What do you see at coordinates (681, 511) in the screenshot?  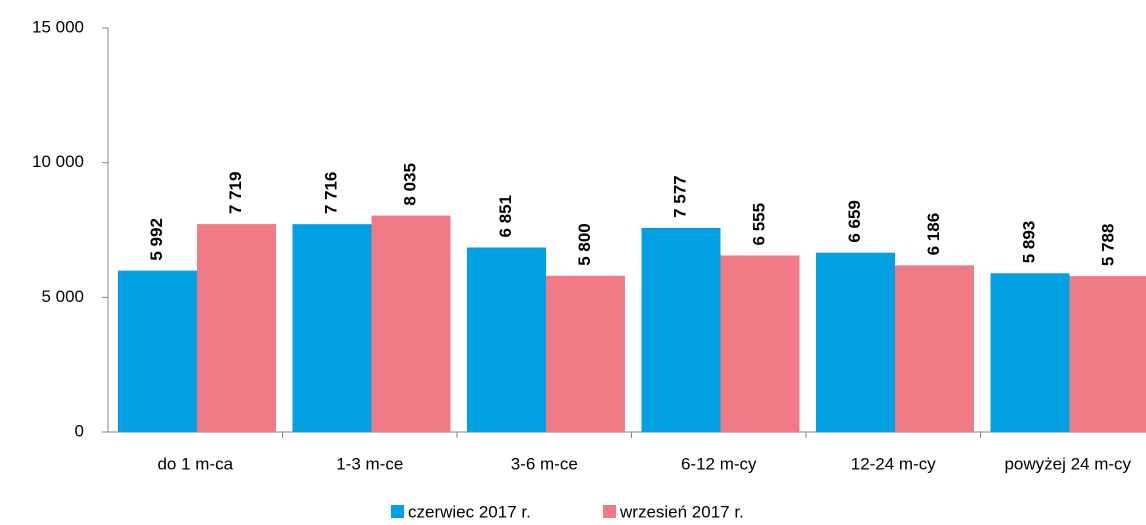 I see `legend-label: wrzesień 2017 r.` at bounding box center [681, 511].